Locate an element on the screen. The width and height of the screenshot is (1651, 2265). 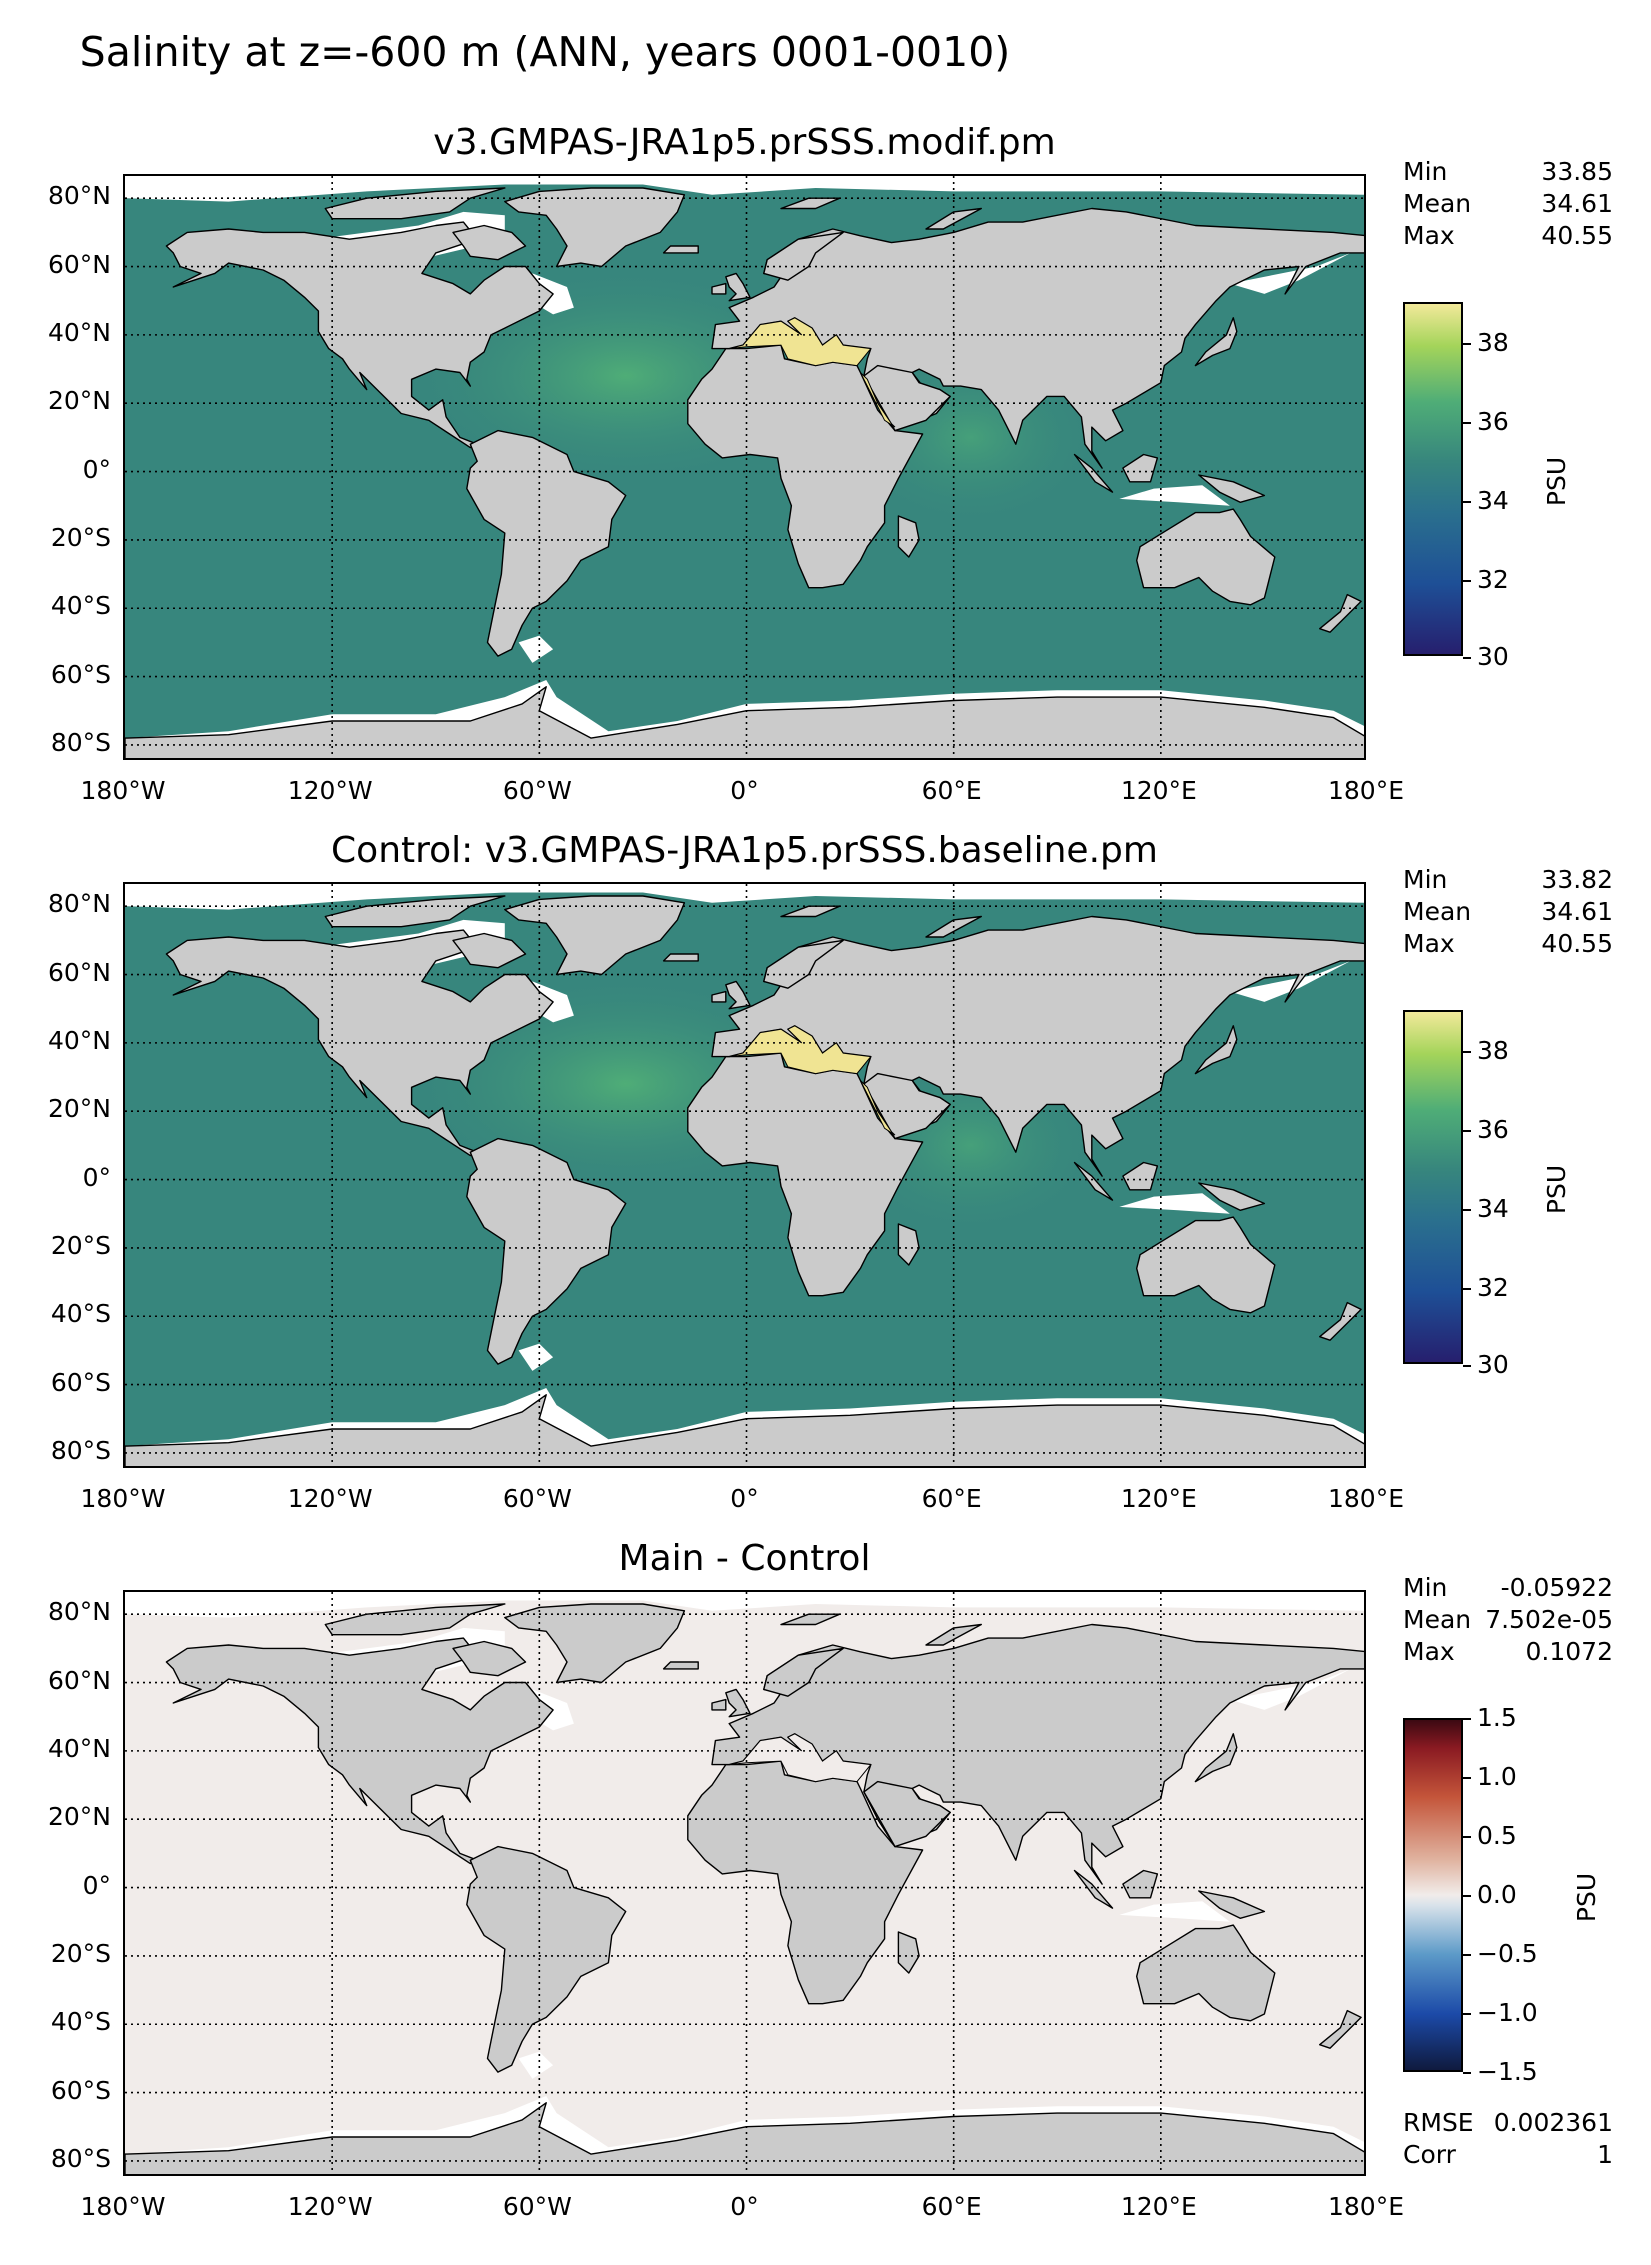
stat-label: RMSE is located at coordinates (1438, 2122).